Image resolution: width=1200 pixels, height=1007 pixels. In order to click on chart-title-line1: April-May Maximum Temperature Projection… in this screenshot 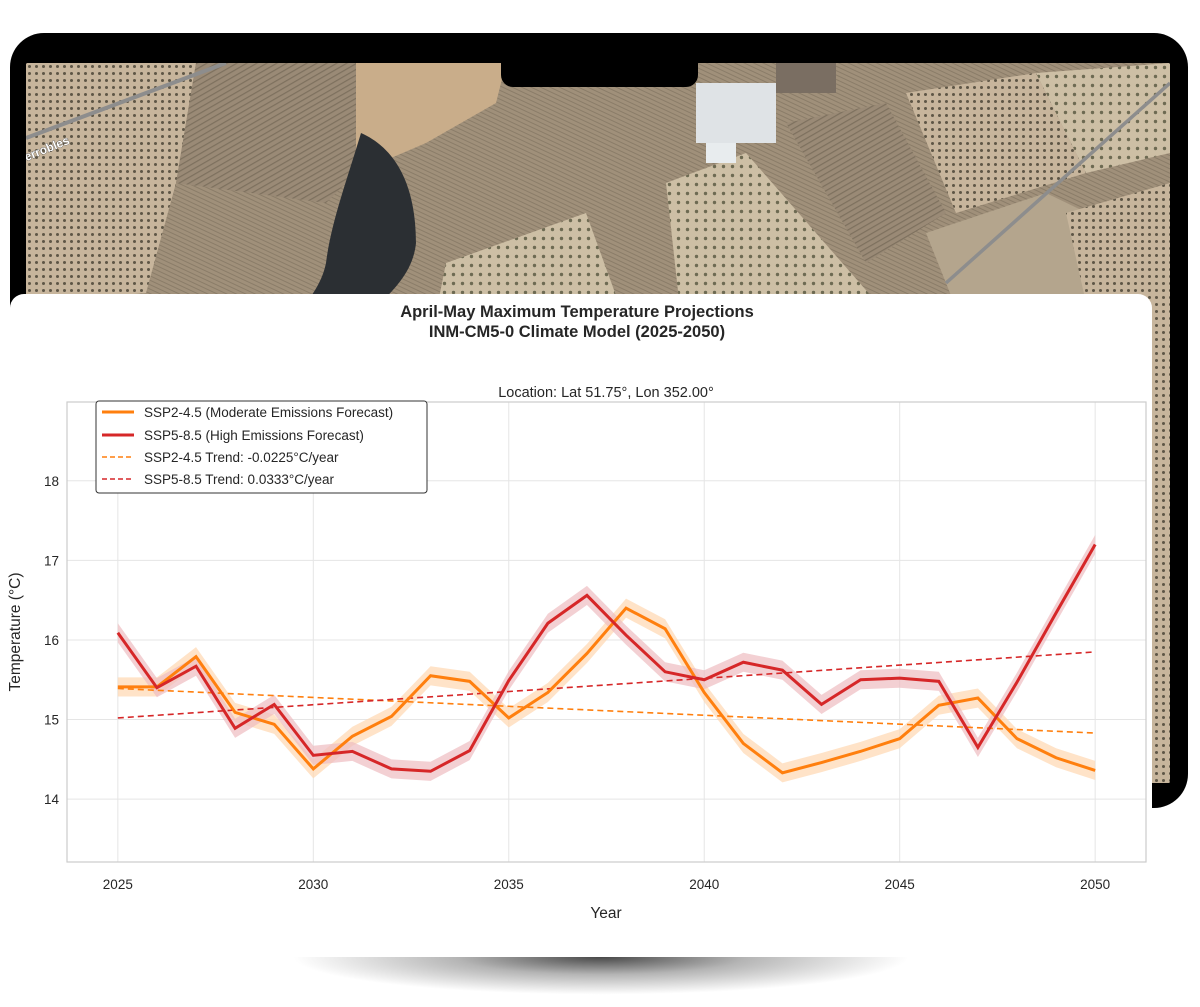, I will do `click(577, 312)`.